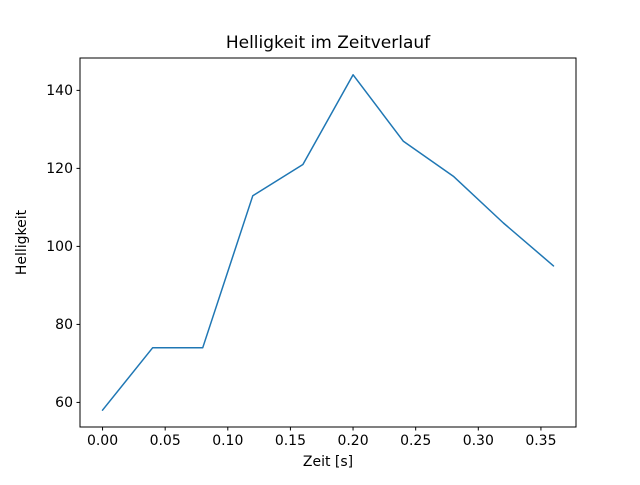 This screenshot has height=485, width=640. Describe the element at coordinates (64, 403) in the screenshot. I see `y-tick-label: 60` at that location.